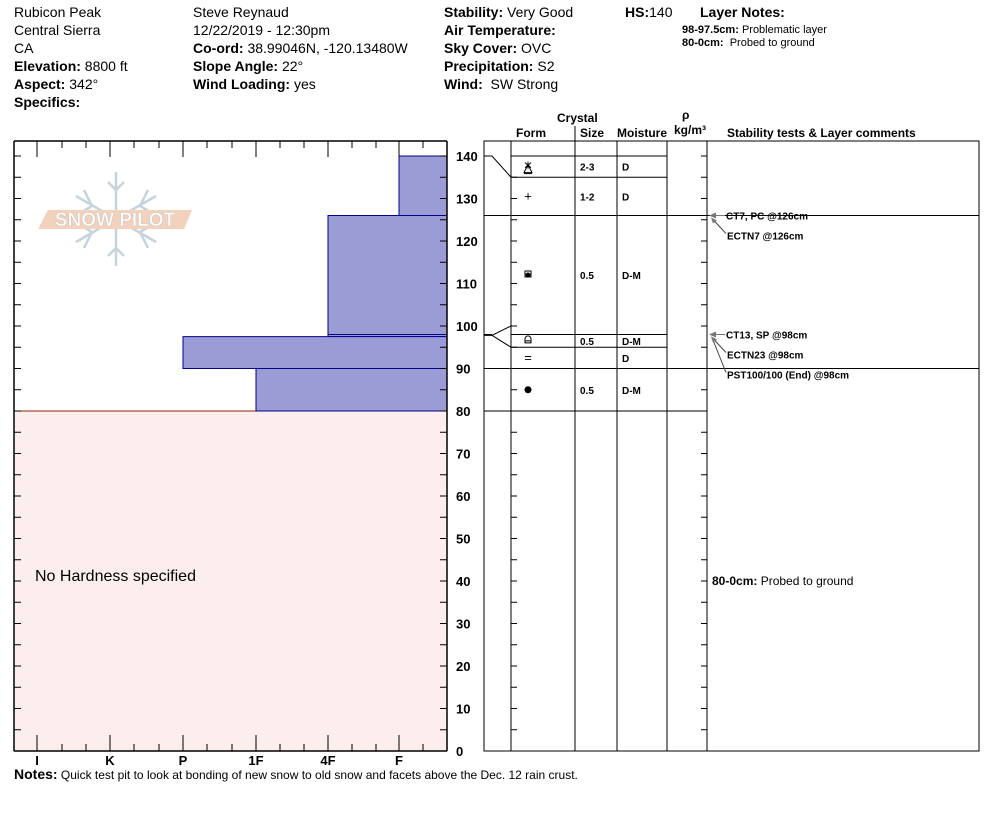  Describe the element at coordinates (36, 774) in the screenshot. I see `notes-label: Notes:` at that location.